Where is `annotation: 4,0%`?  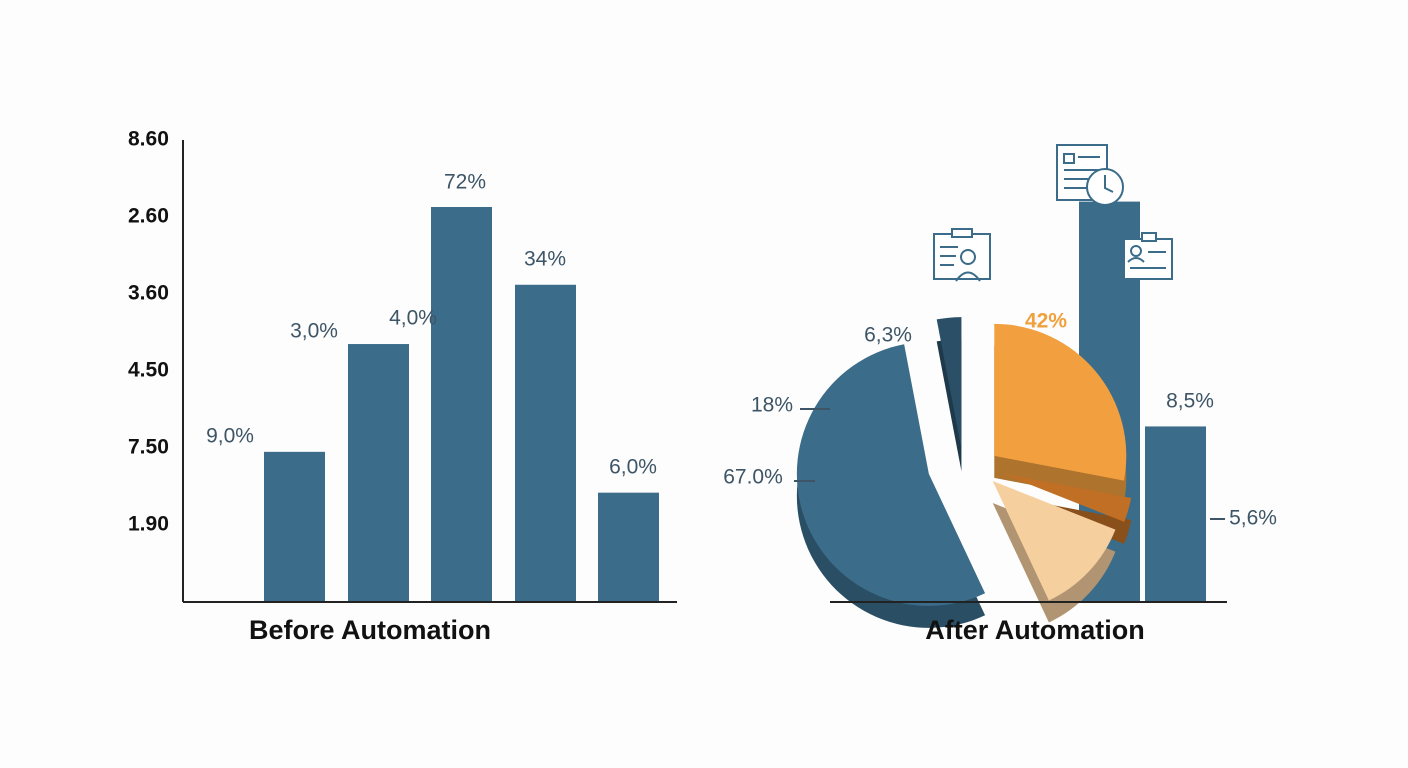
annotation: 4,0% is located at coordinates (413, 318).